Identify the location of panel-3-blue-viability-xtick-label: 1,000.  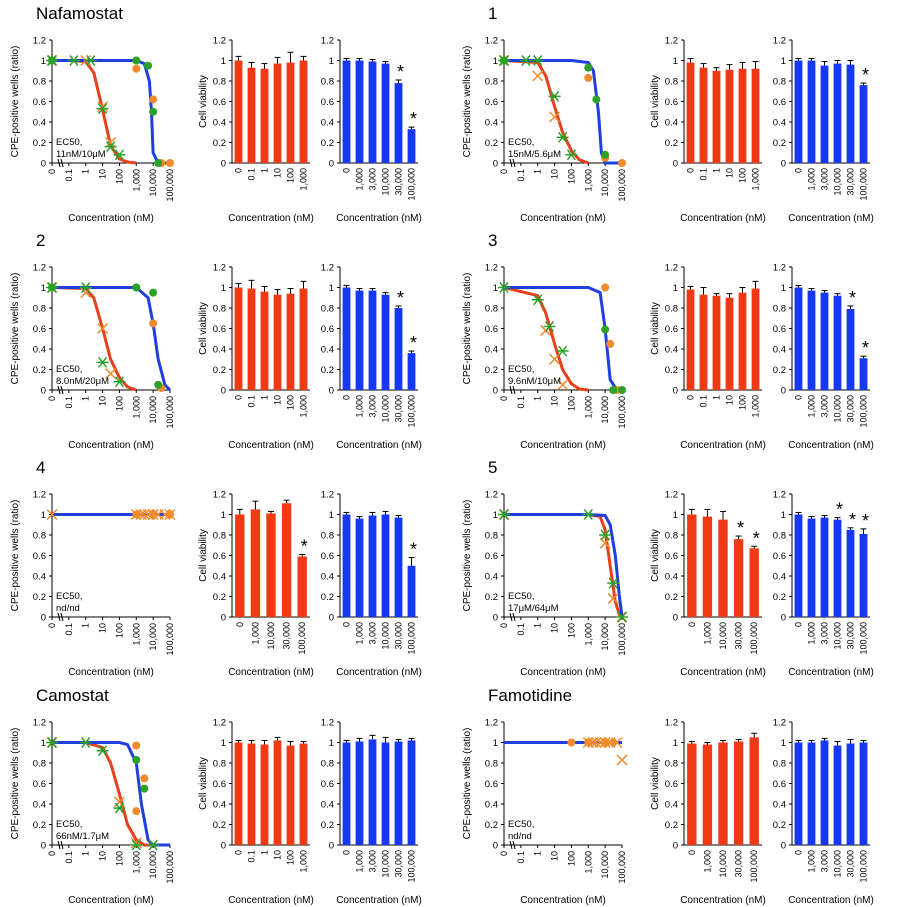
(812, 406).